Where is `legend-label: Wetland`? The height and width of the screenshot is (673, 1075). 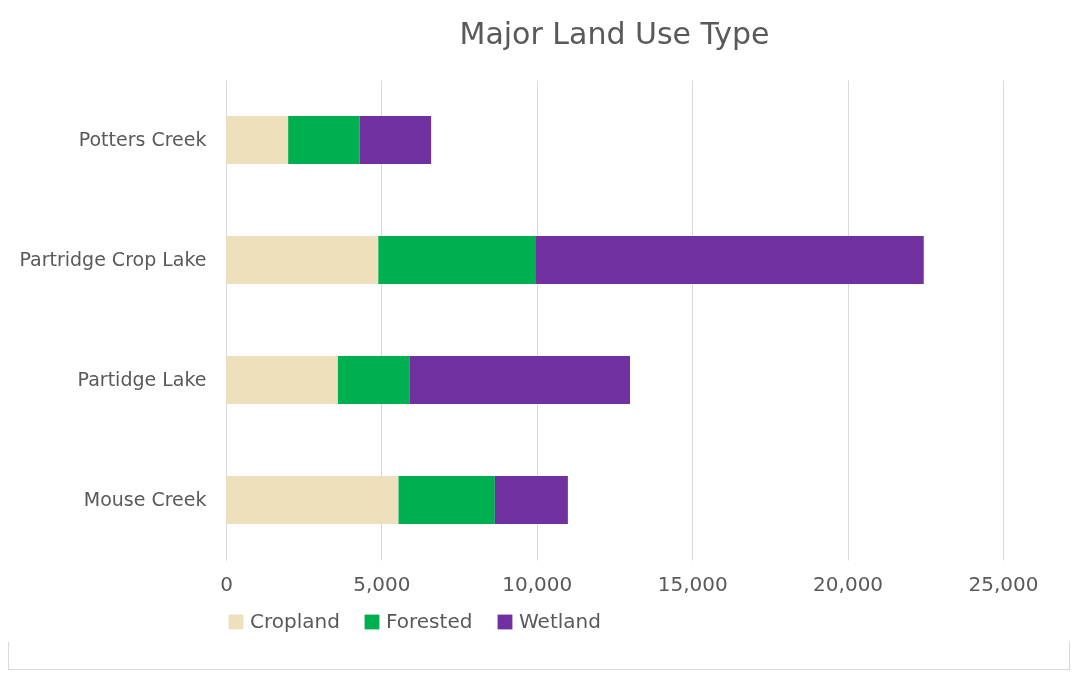
legend-label: Wetland is located at coordinates (560, 621).